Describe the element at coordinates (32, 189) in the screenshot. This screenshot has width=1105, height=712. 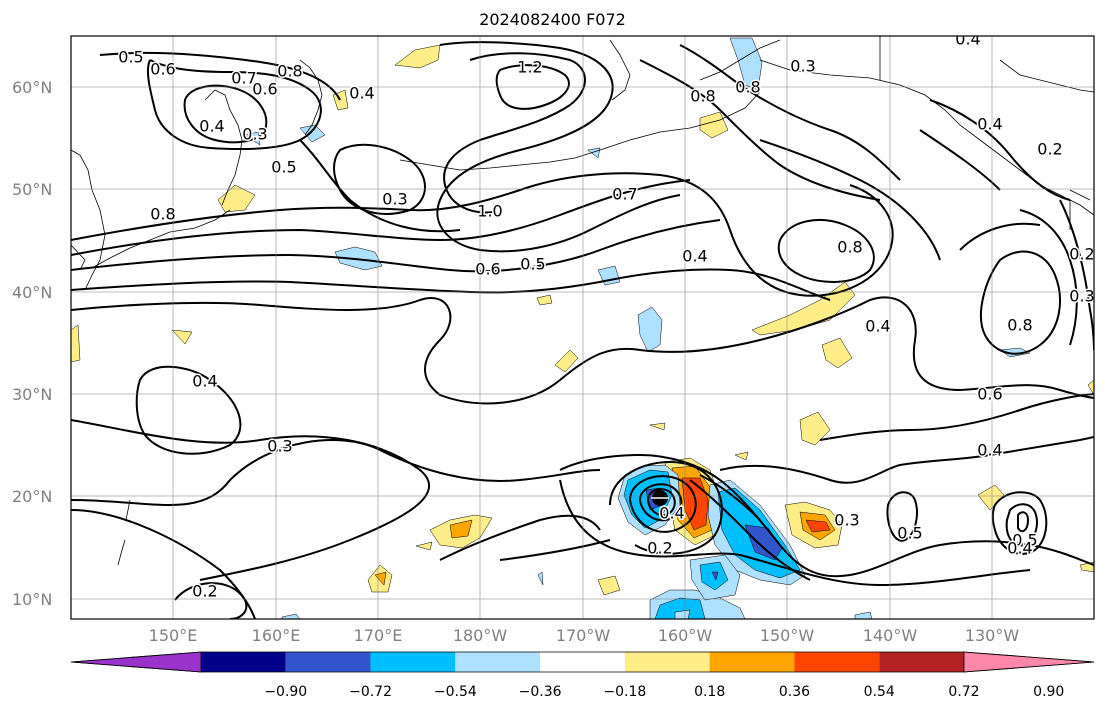
I see `lat-label-50n: 50°N` at that location.